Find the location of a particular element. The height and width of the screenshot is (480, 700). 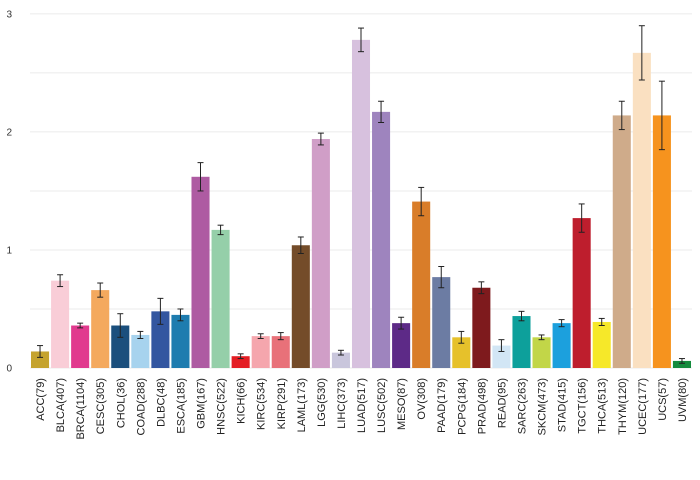

bar-chol is located at coordinates (120, 346).